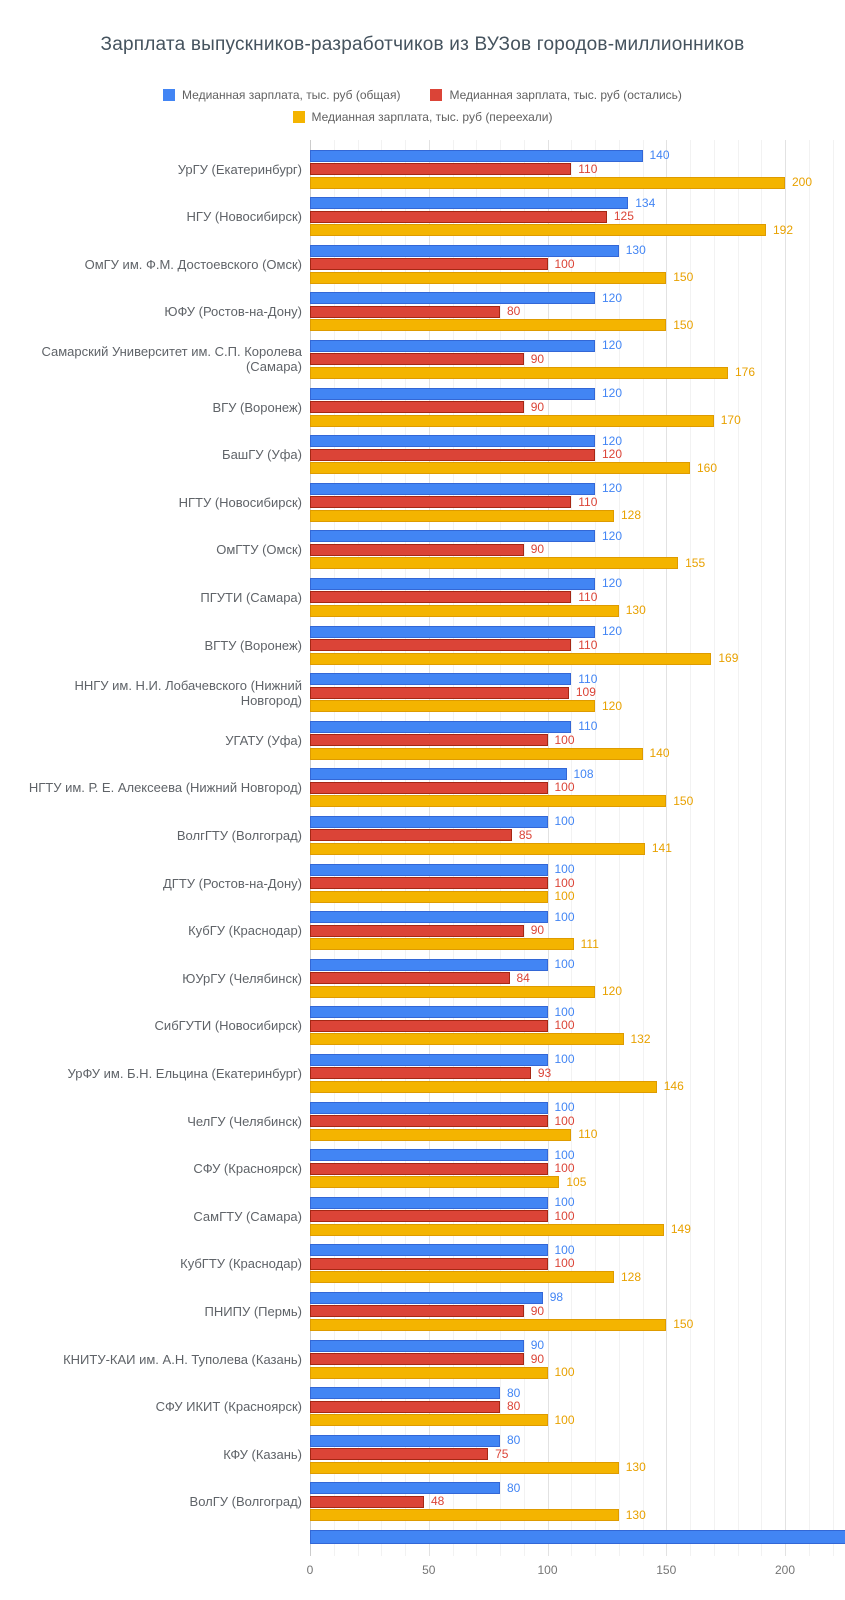 The height and width of the screenshot is (1600, 845). What do you see at coordinates (239, 169) in the screenshot?
I see `category-label: УрГУ (Екатеринбург)` at bounding box center [239, 169].